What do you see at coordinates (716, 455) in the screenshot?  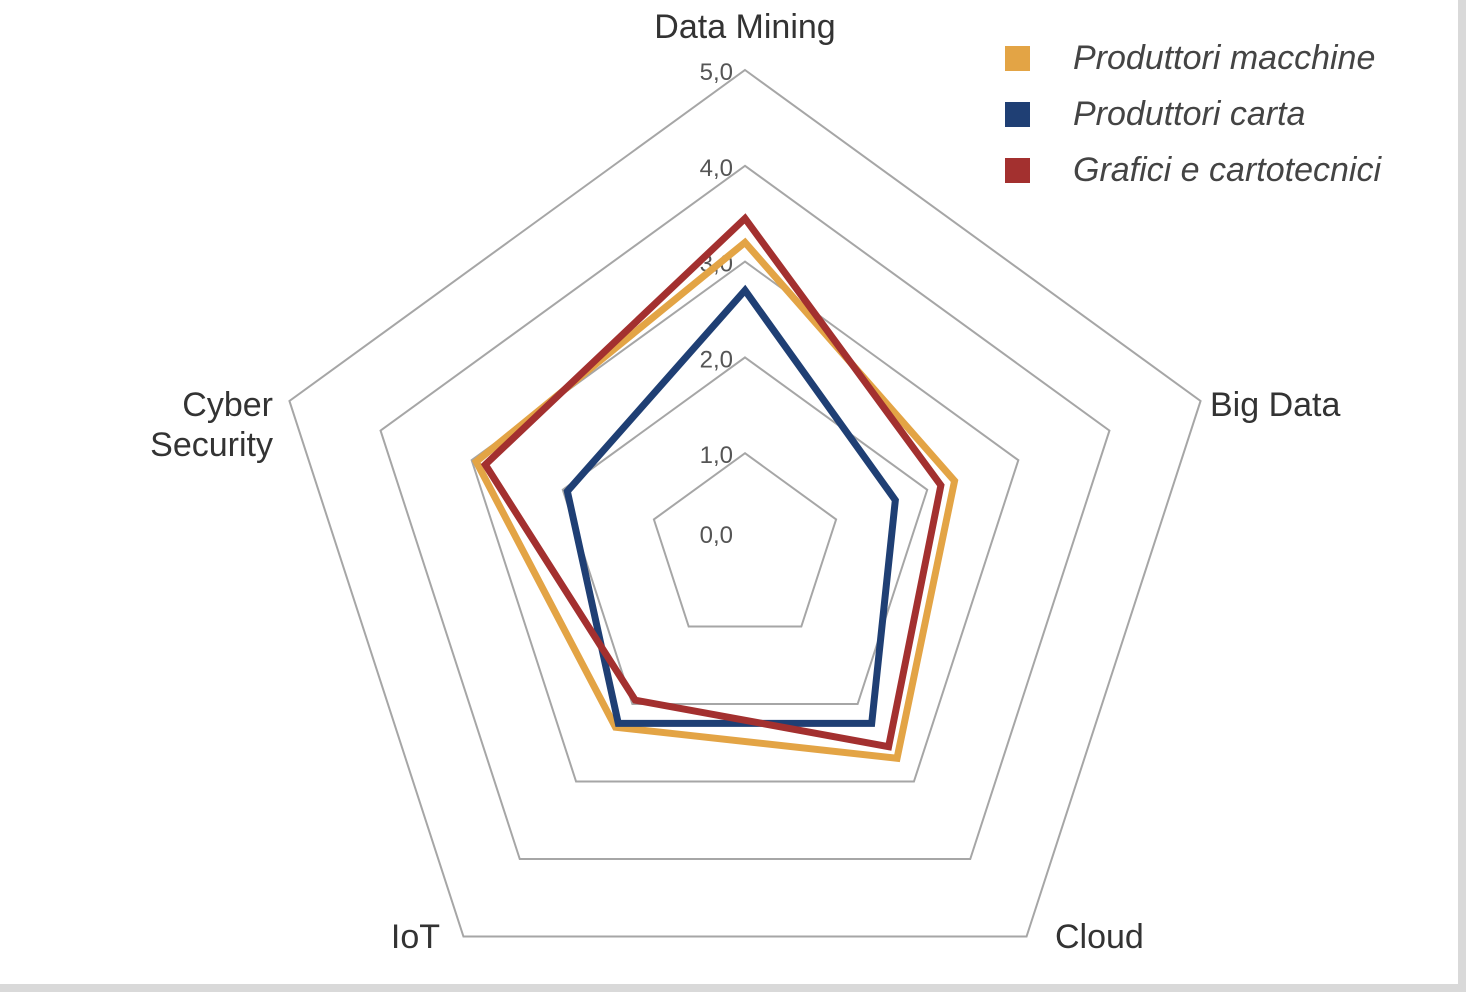 I see `tick-label: 1,0` at bounding box center [716, 455].